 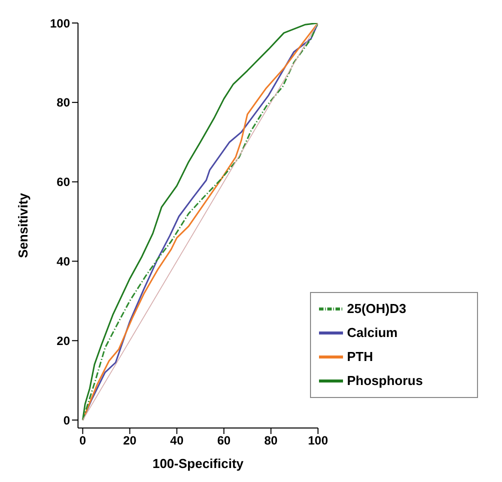 What do you see at coordinates (82, 441) in the screenshot?
I see `x-tick-label: 0` at bounding box center [82, 441].